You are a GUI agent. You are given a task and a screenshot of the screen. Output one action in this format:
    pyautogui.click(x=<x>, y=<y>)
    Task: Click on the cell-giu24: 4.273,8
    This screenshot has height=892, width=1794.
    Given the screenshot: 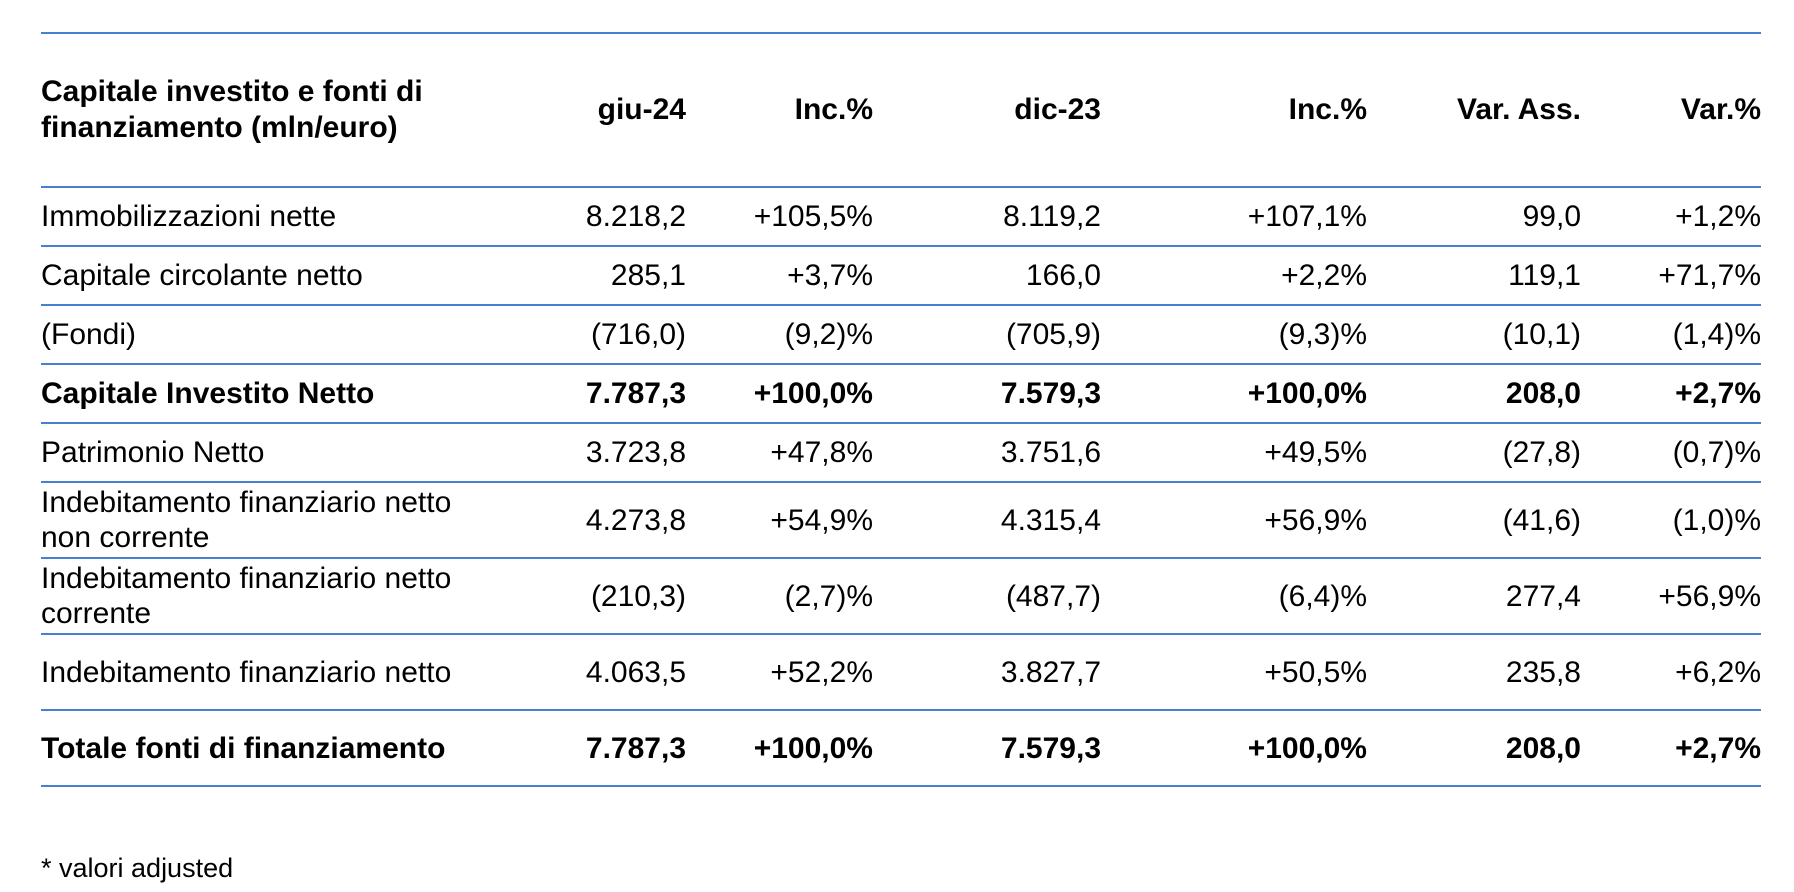 What is the action you would take?
    pyautogui.click(x=586, y=520)
    